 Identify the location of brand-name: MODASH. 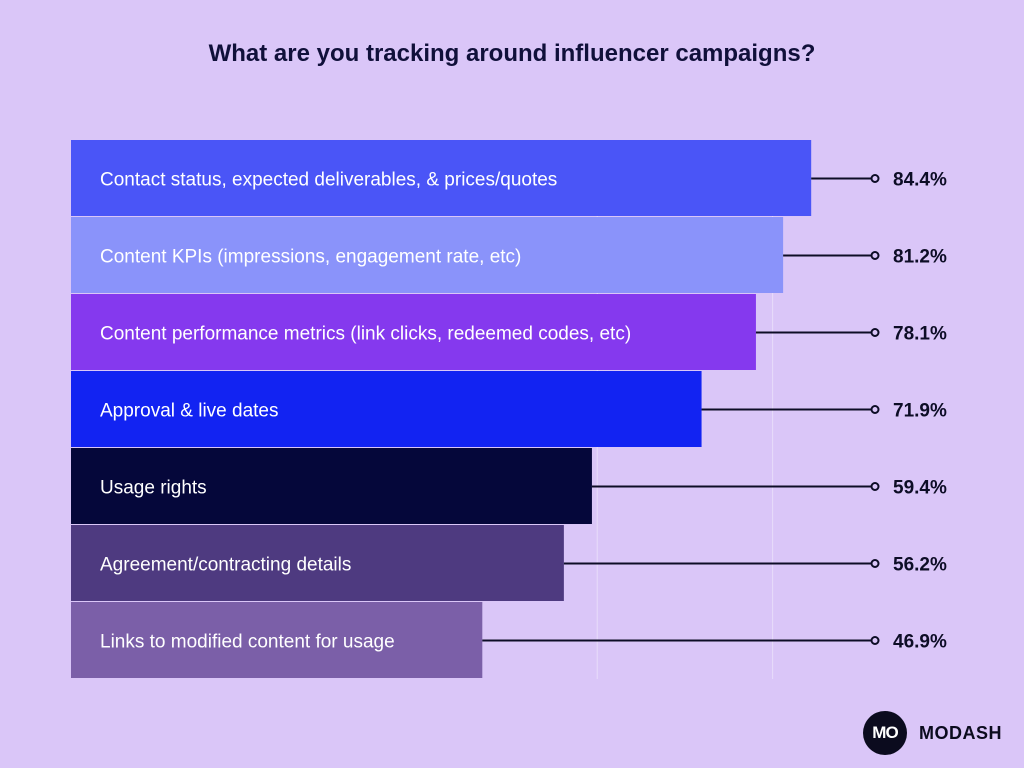
(960, 732).